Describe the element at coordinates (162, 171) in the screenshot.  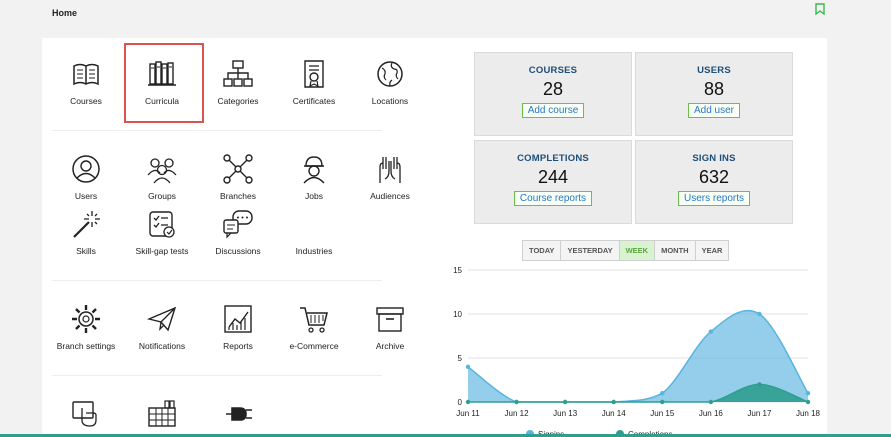
I see `group-icon` at that location.